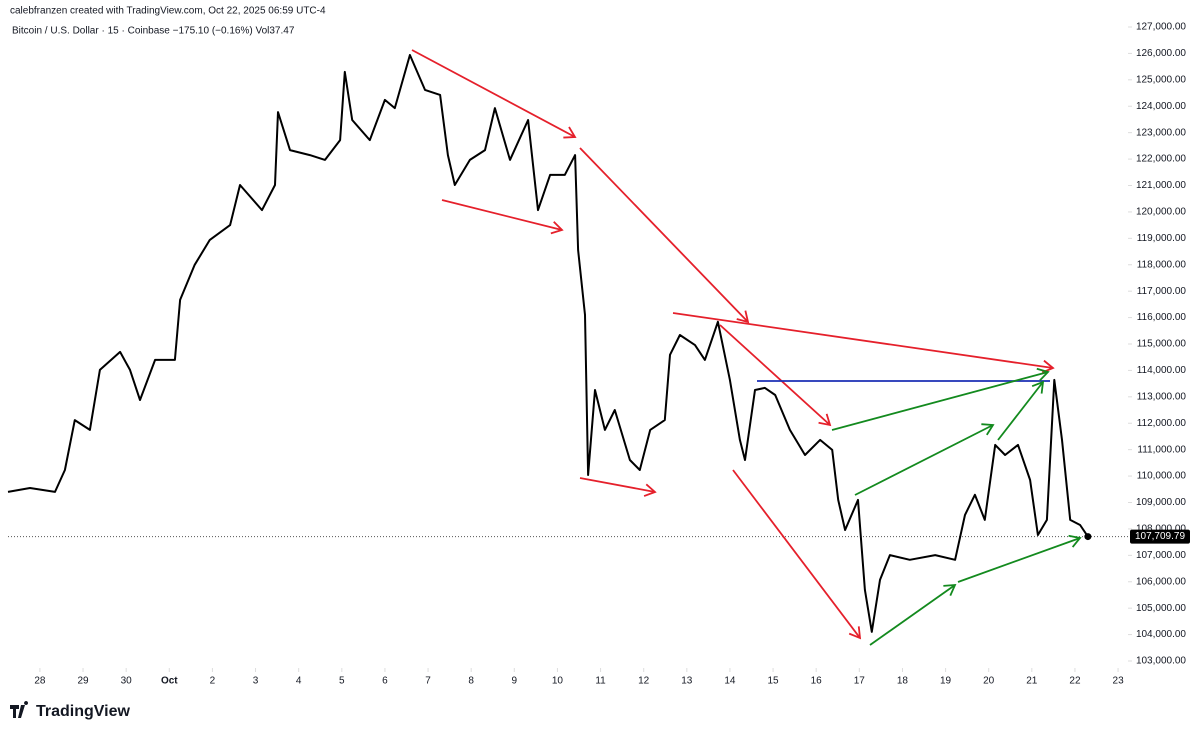  What do you see at coordinates (1161, 212) in the screenshot?
I see `y-tick-label: 120,000.00` at bounding box center [1161, 212].